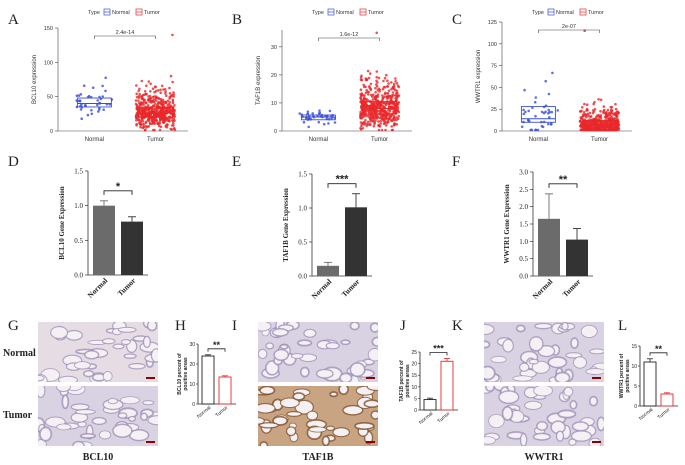 This screenshot has width=685, height=465. What do you see at coordinates (507, 223) in the screenshot?
I see `y-axis-label: WWTR1 Gene Expression` at bounding box center [507, 223].